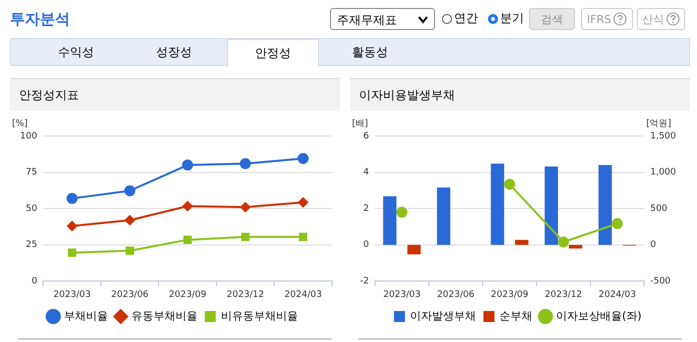  What do you see at coordinates (599, 315) in the screenshot?
I see `legend-label: 이자보상배율(좌)` at bounding box center [599, 315].